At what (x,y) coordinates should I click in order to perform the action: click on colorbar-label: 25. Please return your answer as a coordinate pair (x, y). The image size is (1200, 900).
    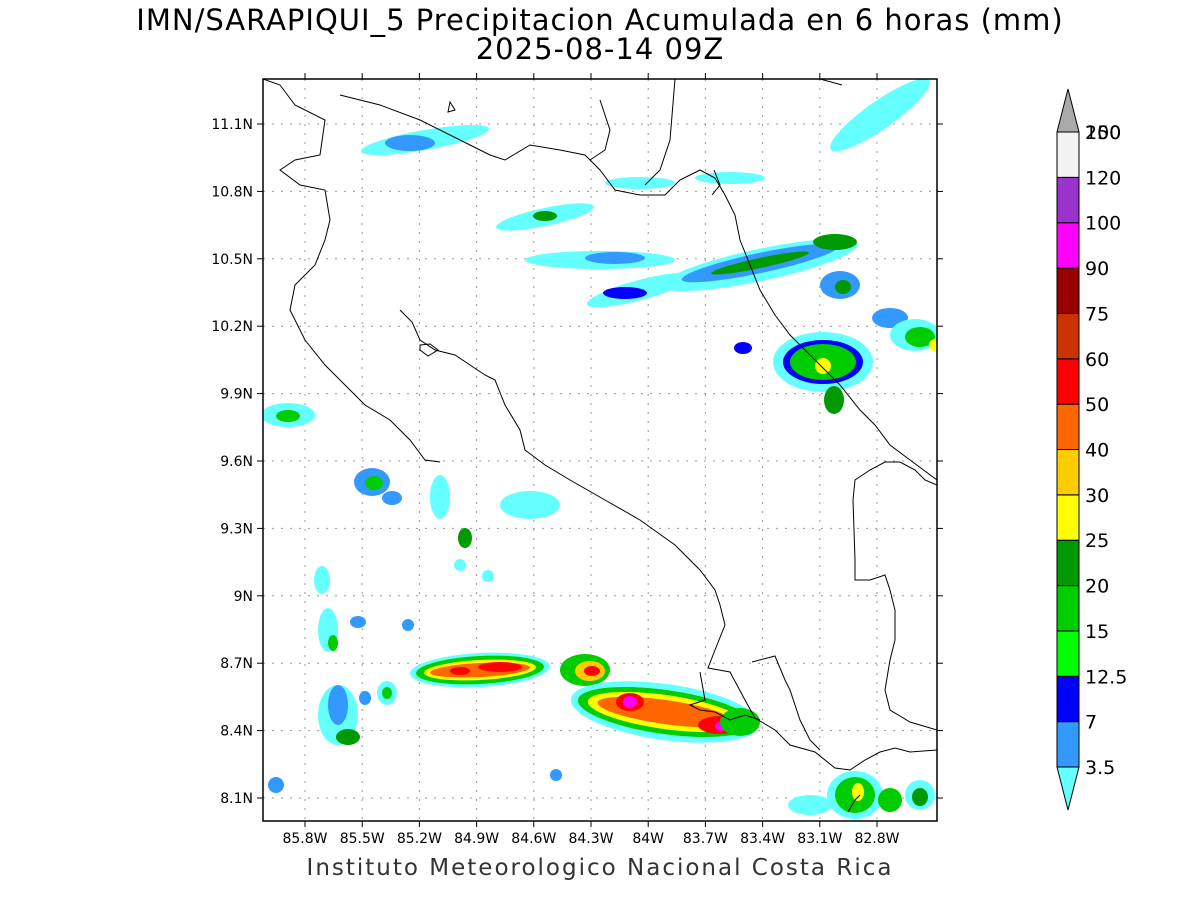
    Looking at the image, I should click on (1097, 541).